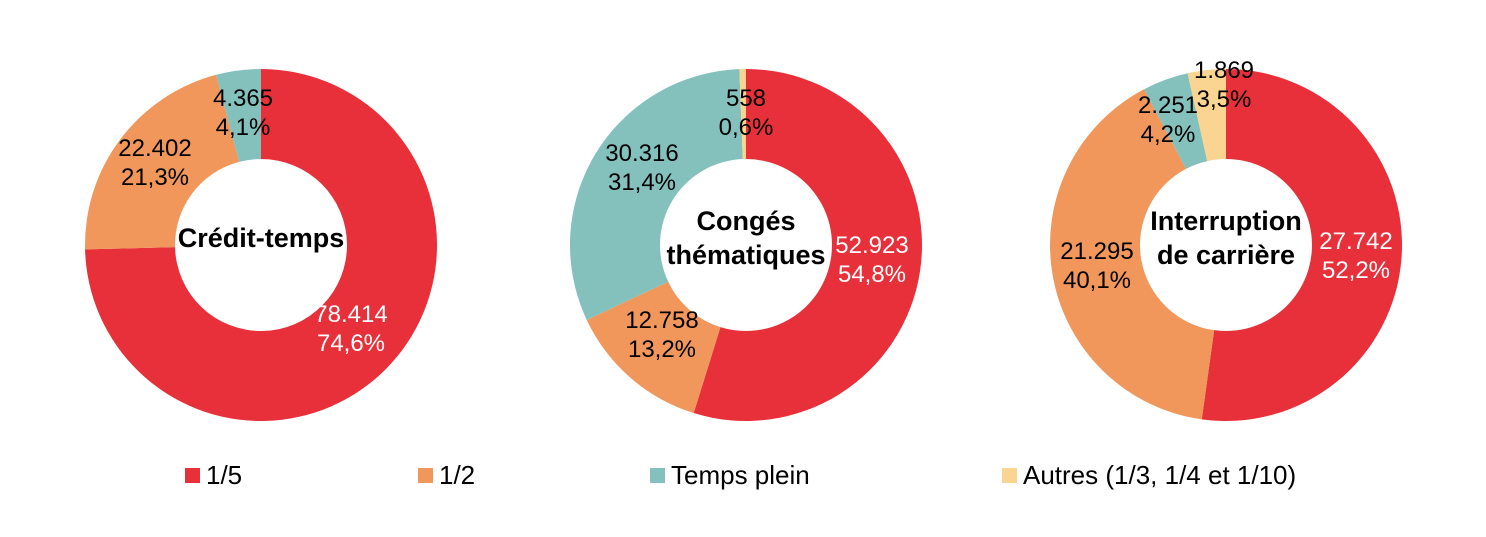 This screenshot has width=1486, height=537. I want to click on slice-percent: 52,2%, so click(1356, 270).